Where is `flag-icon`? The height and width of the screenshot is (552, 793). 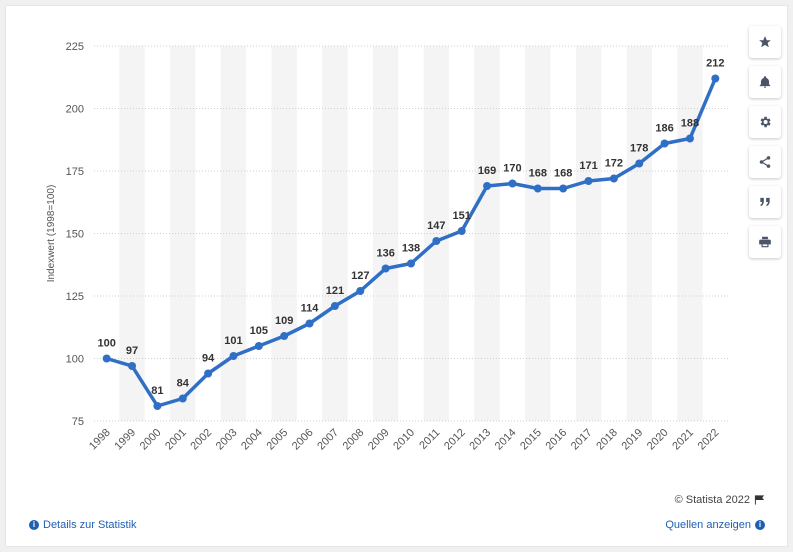
flag-icon is located at coordinates (759, 500).